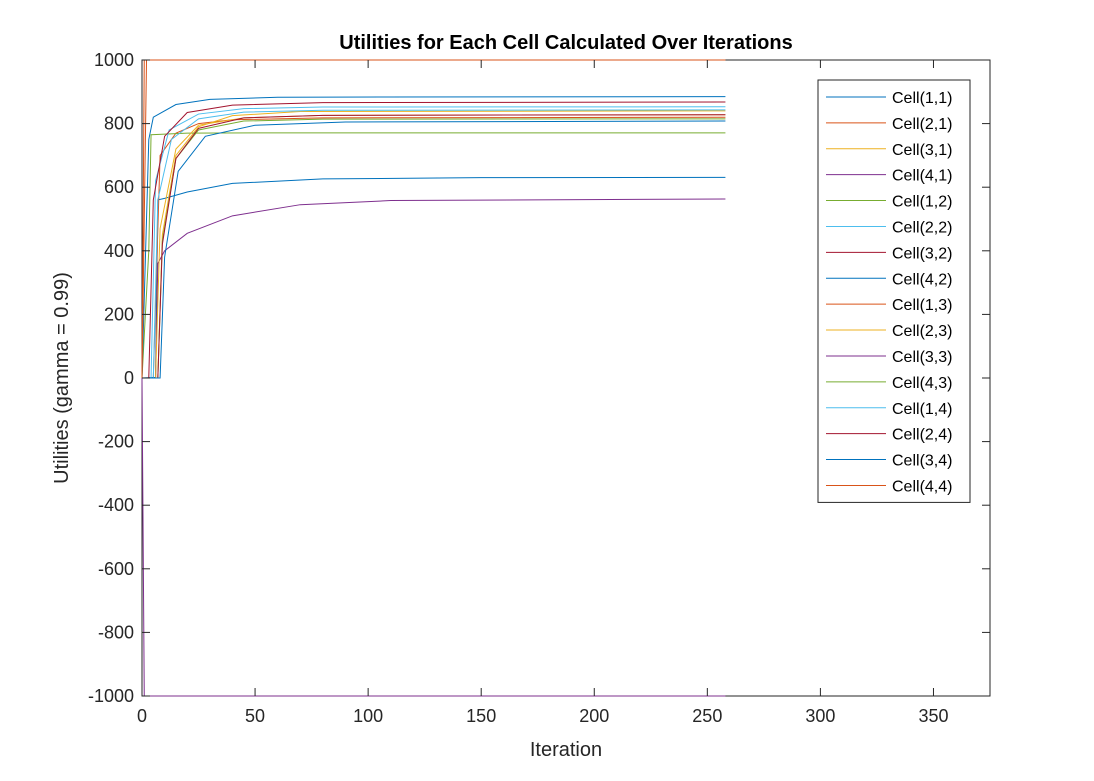  What do you see at coordinates (255, 716) in the screenshot?
I see `x-tick-label: 50` at bounding box center [255, 716].